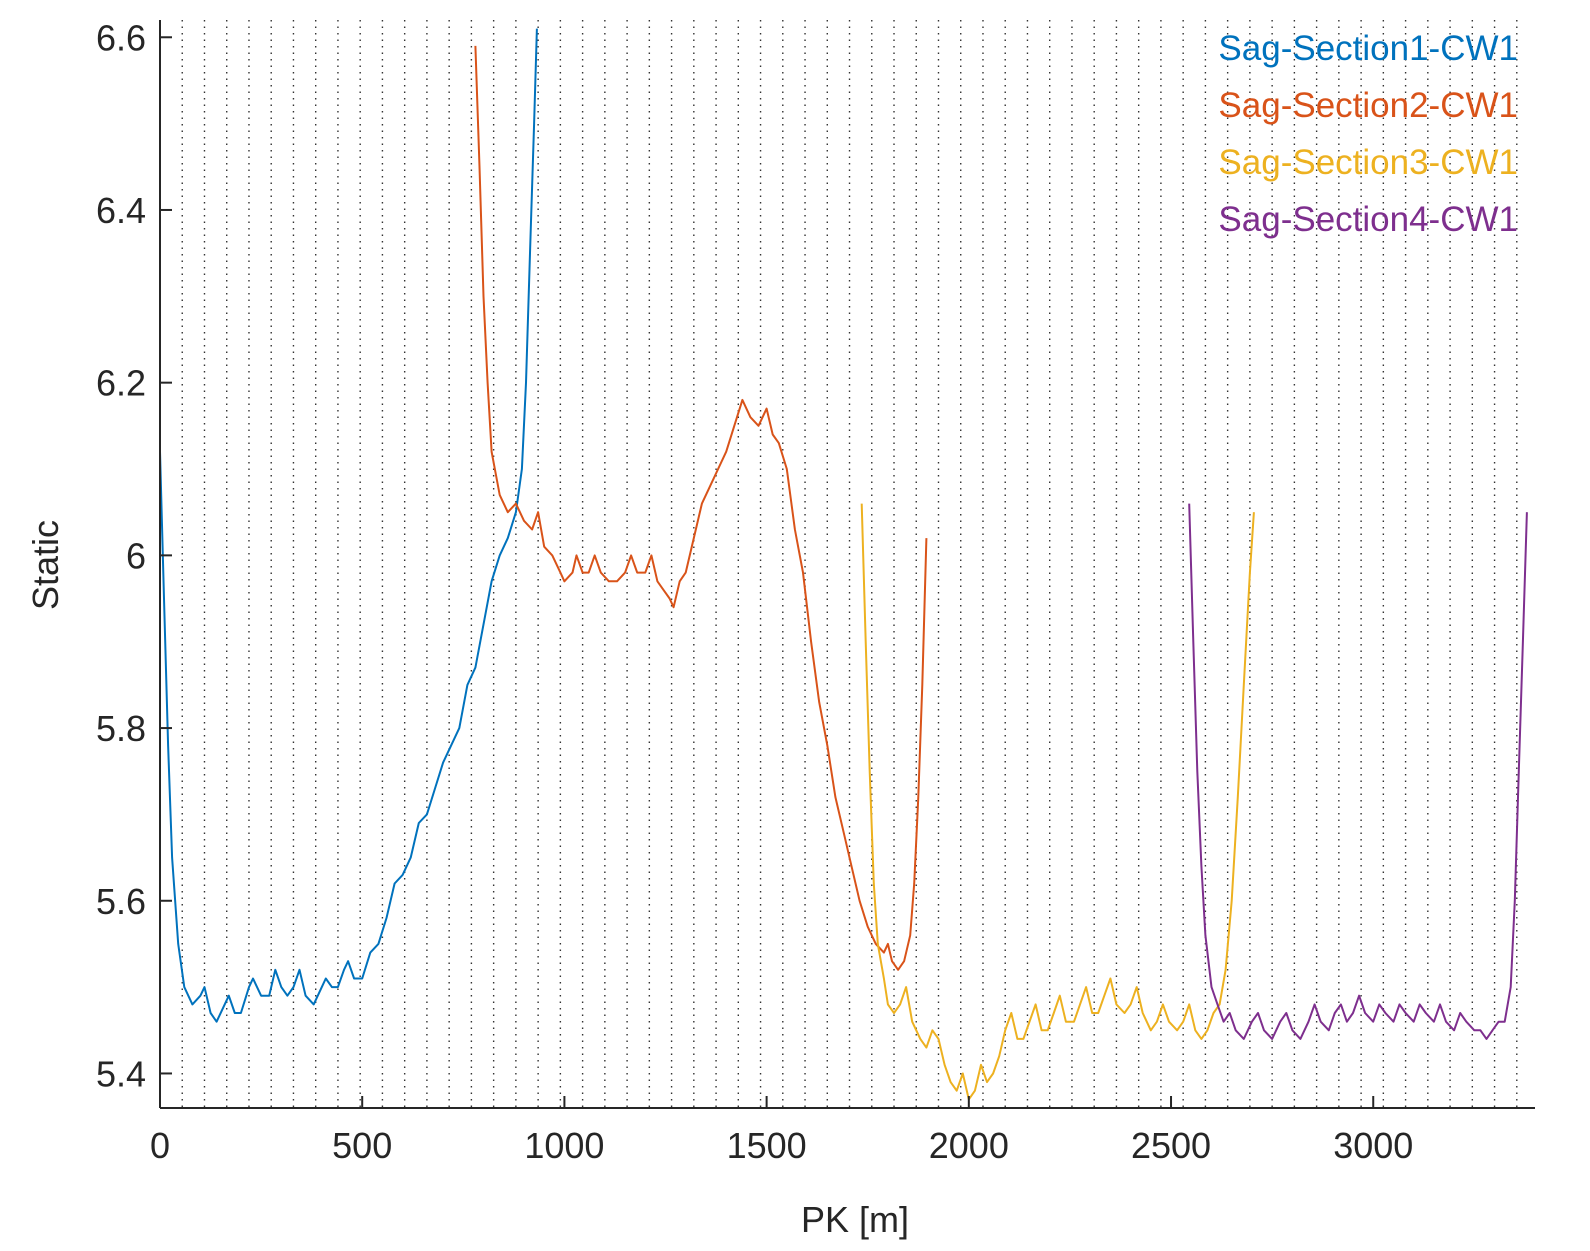 The height and width of the screenshot is (1251, 1590). I want to click on x-tick-labels: 0 500 1000 1500 2000 2500 3000, so click(781, 1145).